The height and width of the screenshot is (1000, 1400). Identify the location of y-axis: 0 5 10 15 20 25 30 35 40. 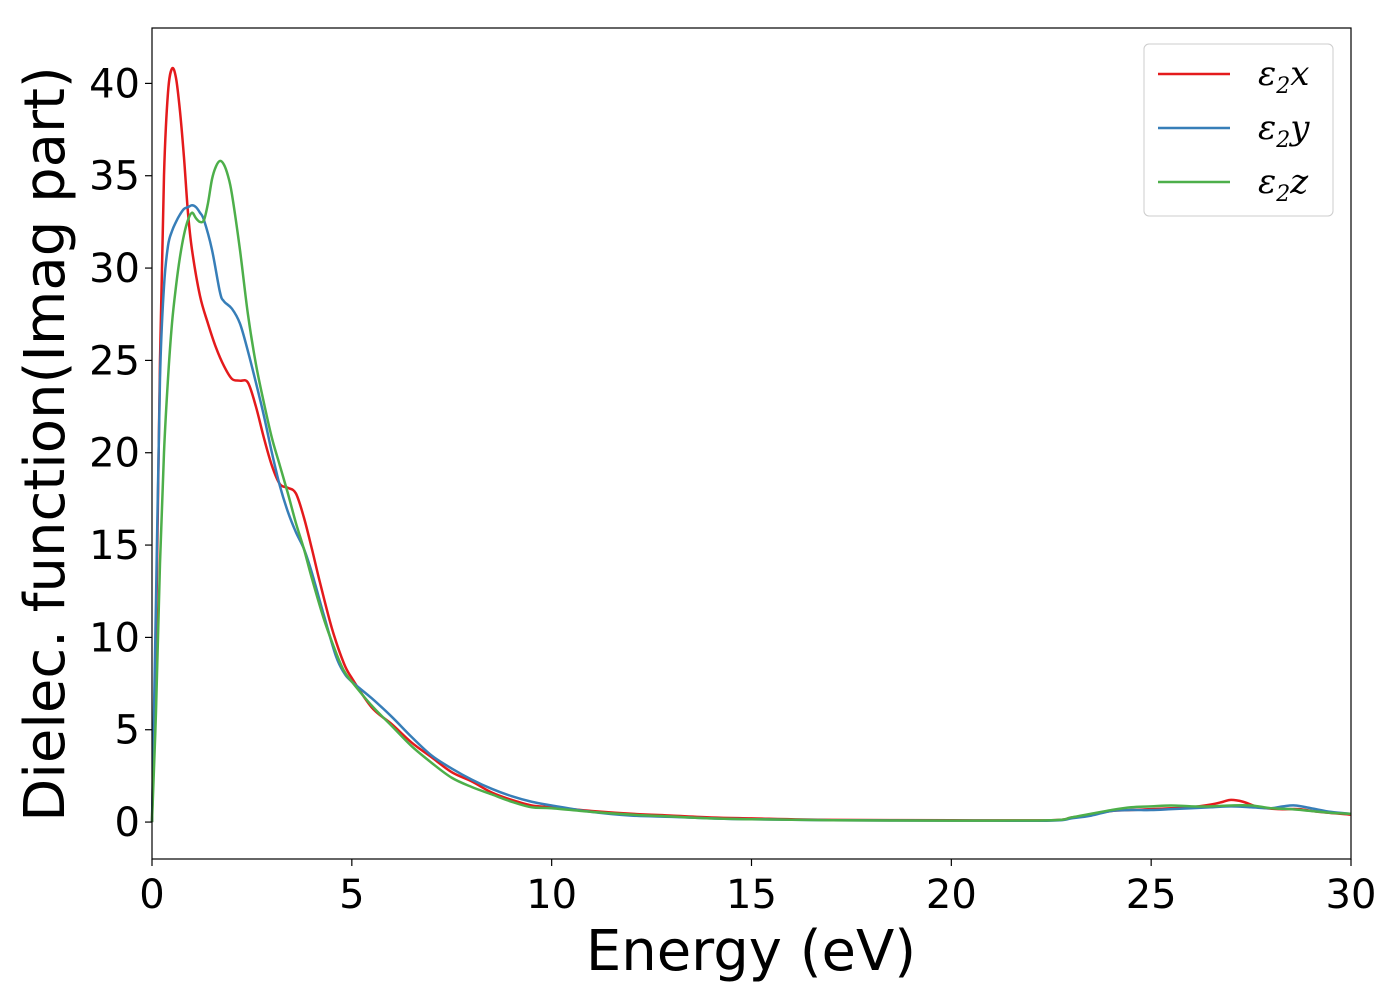
(120, 453).